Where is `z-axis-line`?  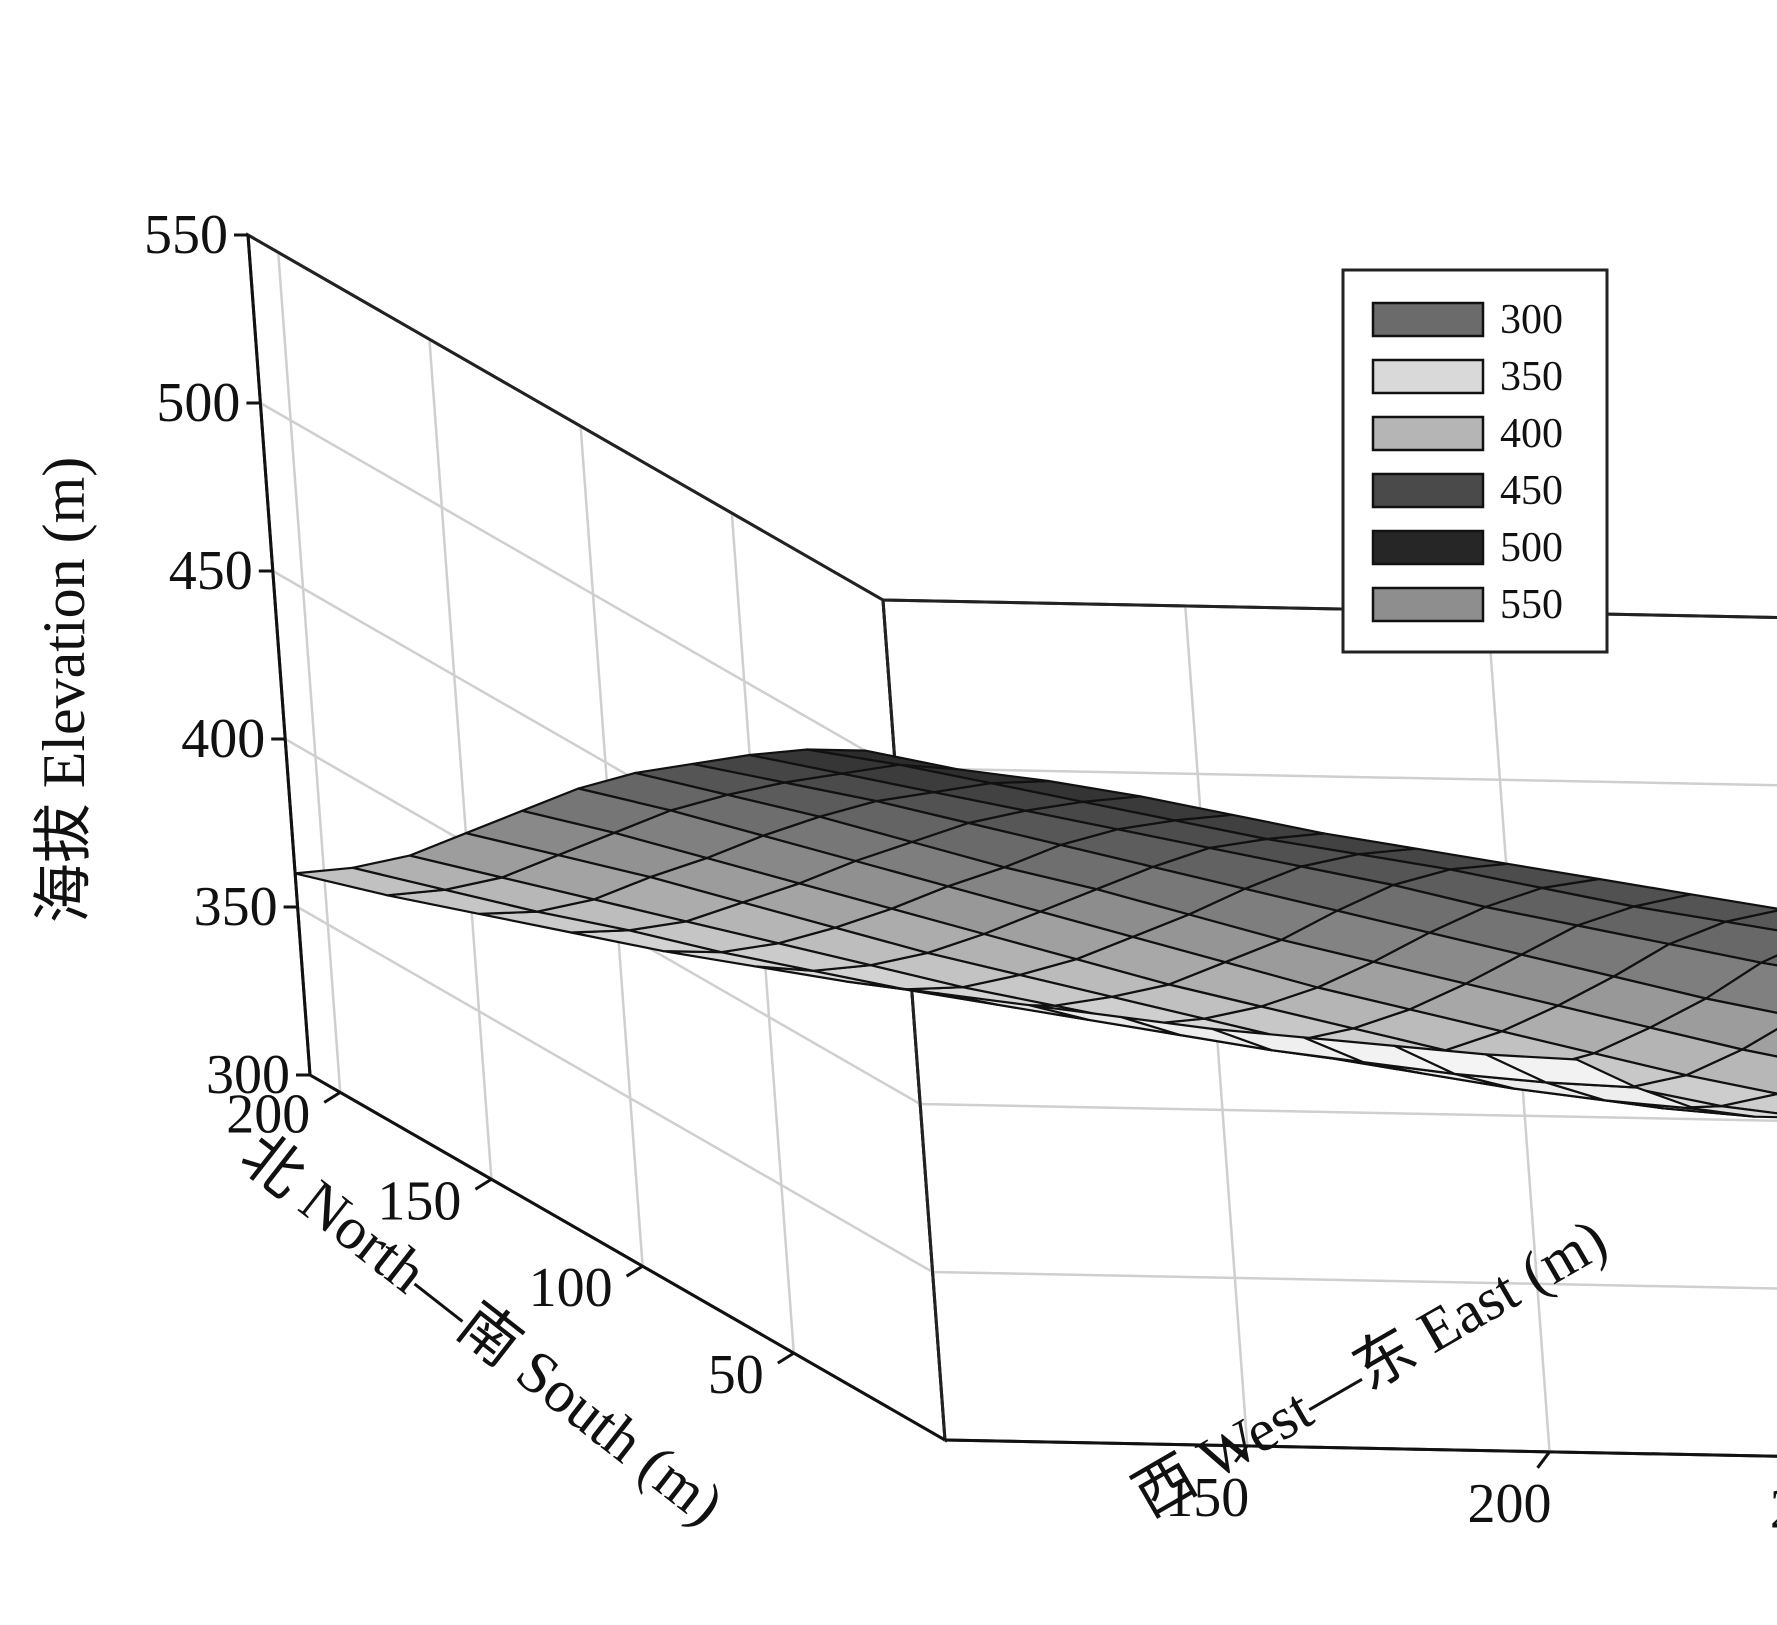 z-axis-line is located at coordinates (279, 655).